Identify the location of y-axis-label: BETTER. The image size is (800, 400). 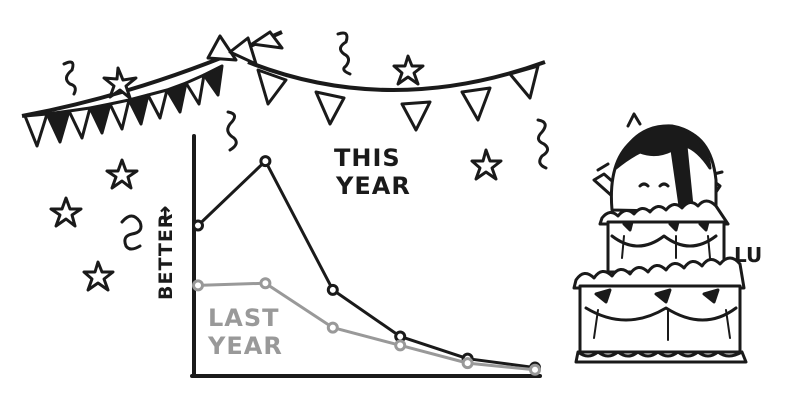
(166, 256).